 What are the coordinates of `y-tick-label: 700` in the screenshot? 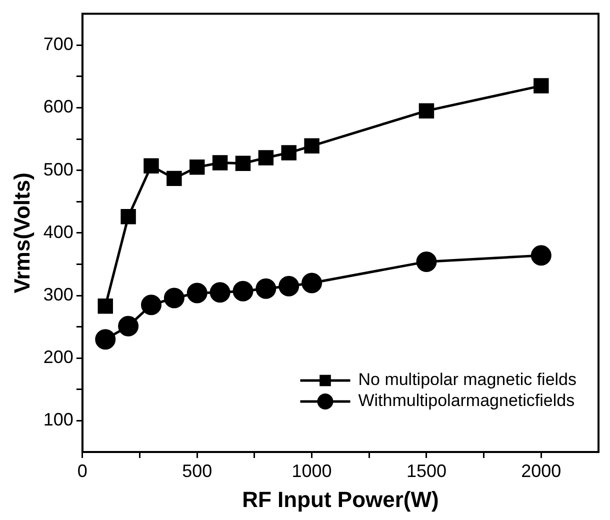 It's located at (58, 44).